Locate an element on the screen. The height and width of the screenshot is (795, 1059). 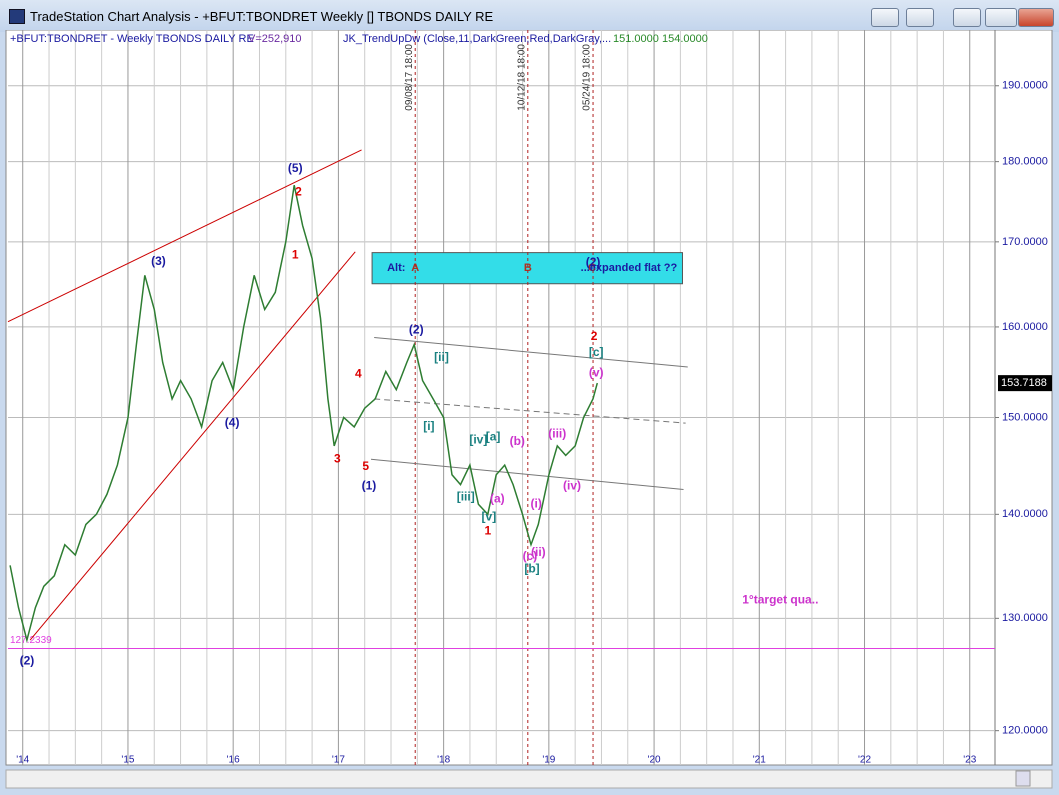
maximize-button is located at coordinates (1001, 17).